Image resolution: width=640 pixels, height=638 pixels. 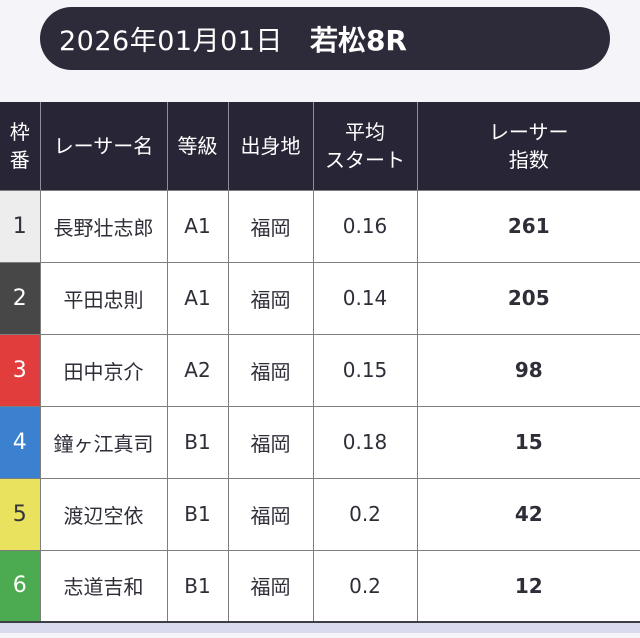 What do you see at coordinates (198, 146) in the screenshot?
I see `col-header-grade: 等級` at bounding box center [198, 146].